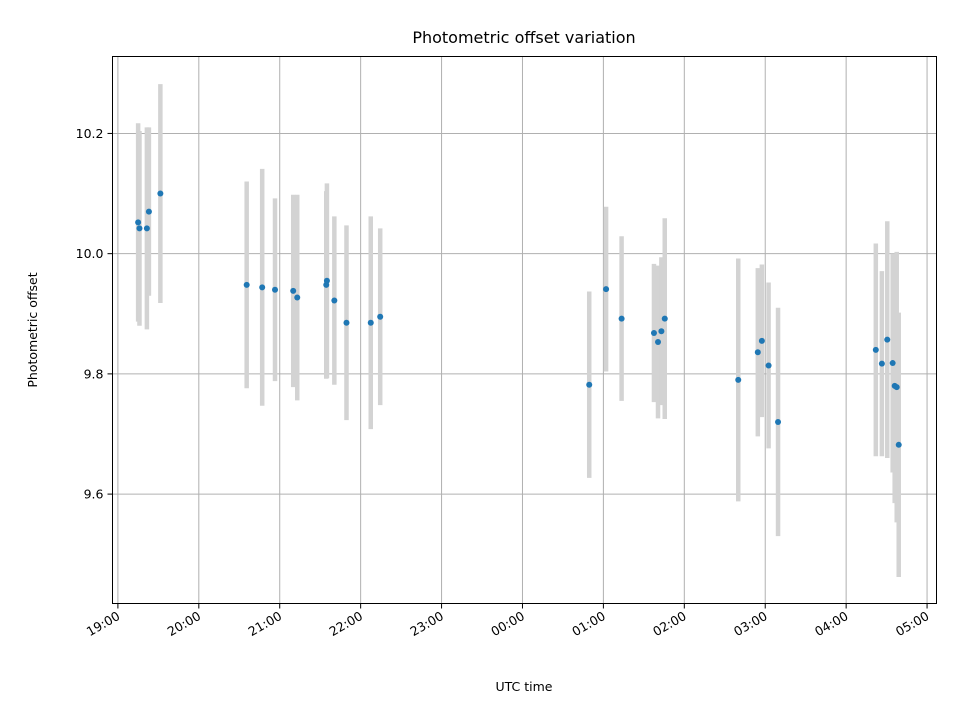 The image size is (960, 720). Describe the element at coordinates (94, 494) in the screenshot. I see `y-tick-label: 9.6` at that location.